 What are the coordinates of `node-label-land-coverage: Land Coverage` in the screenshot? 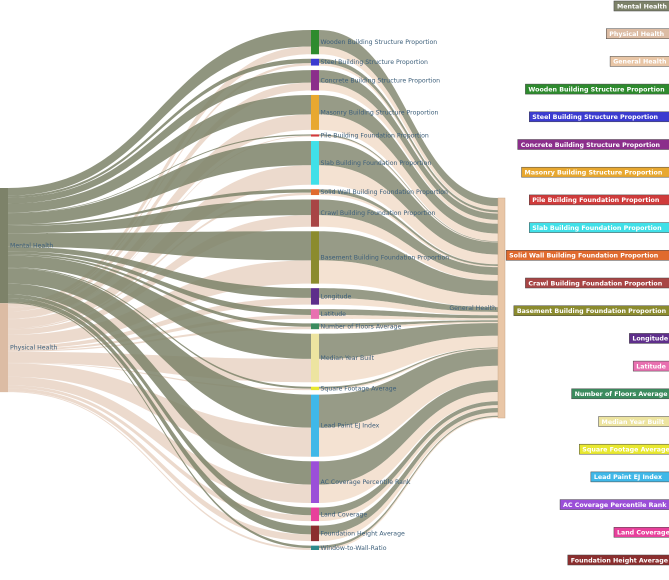 It's located at (344, 514).